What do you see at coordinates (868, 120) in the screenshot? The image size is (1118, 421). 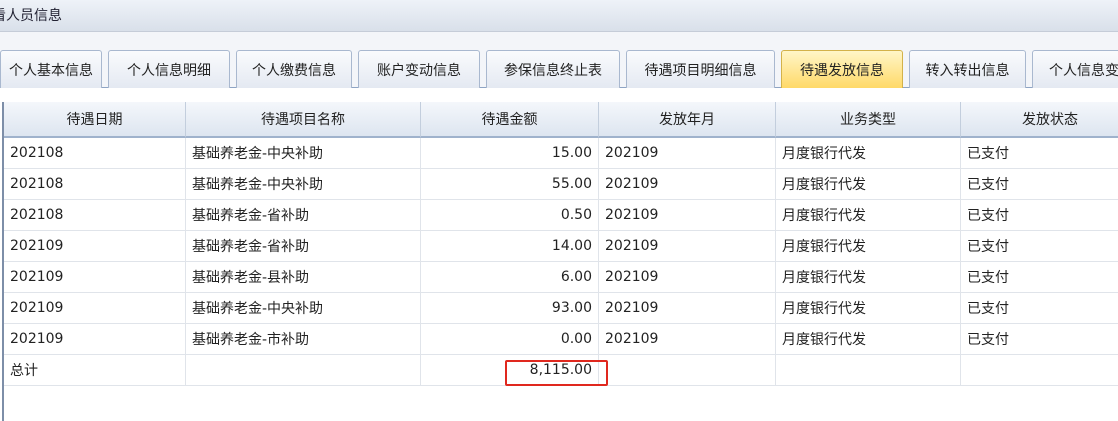 I see `column-header: 业务类型` at bounding box center [868, 120].